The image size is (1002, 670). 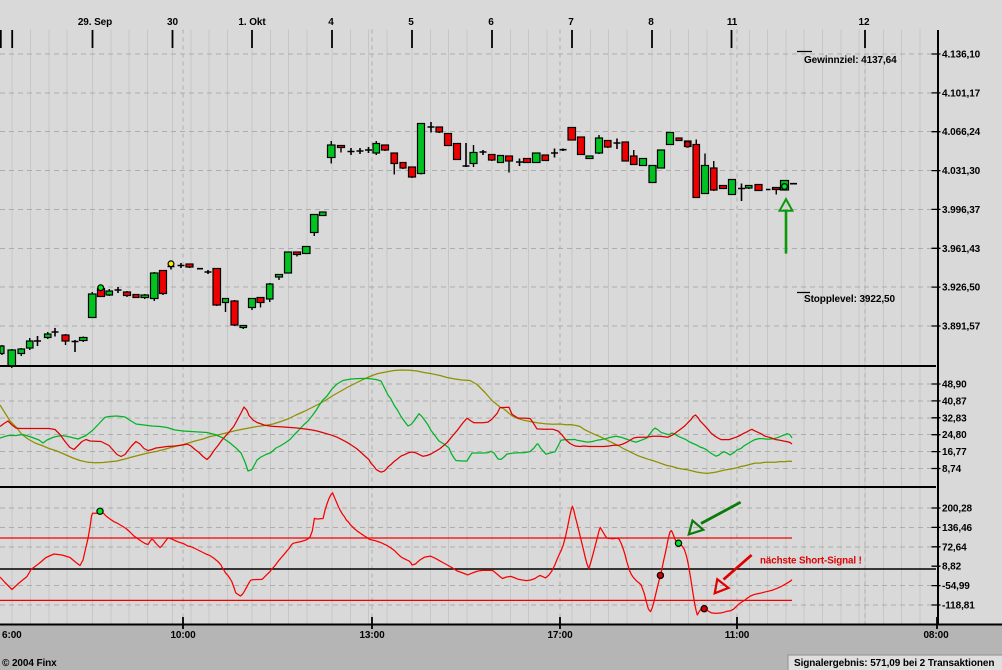 I want to click on svg-text: 3.891,57, so click(x=961, y=327).